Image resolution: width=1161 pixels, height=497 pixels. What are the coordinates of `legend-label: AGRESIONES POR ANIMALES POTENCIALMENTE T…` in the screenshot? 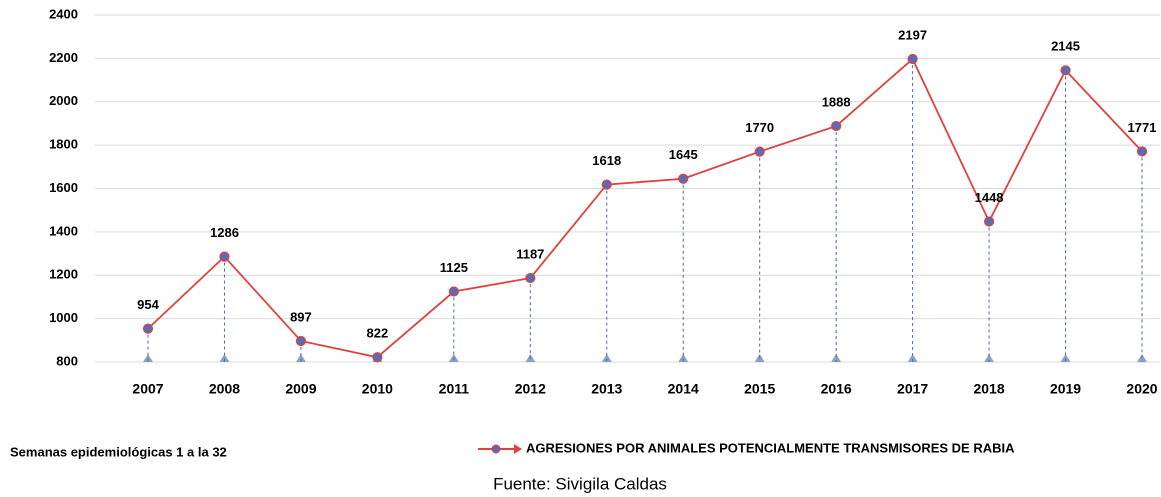 It's located at (770, 447).